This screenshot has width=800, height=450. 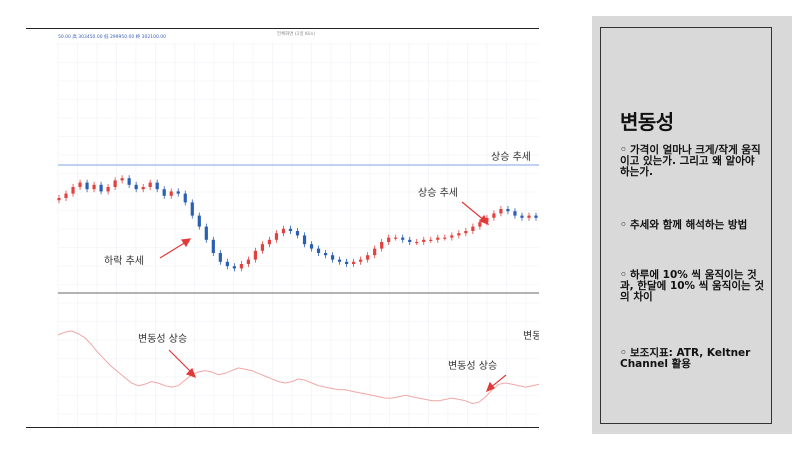 What do you see at coordinates (511, 157) in the screenshot?
I see `upper-level-label: 상승 추세` at bounding box center [511, 157].